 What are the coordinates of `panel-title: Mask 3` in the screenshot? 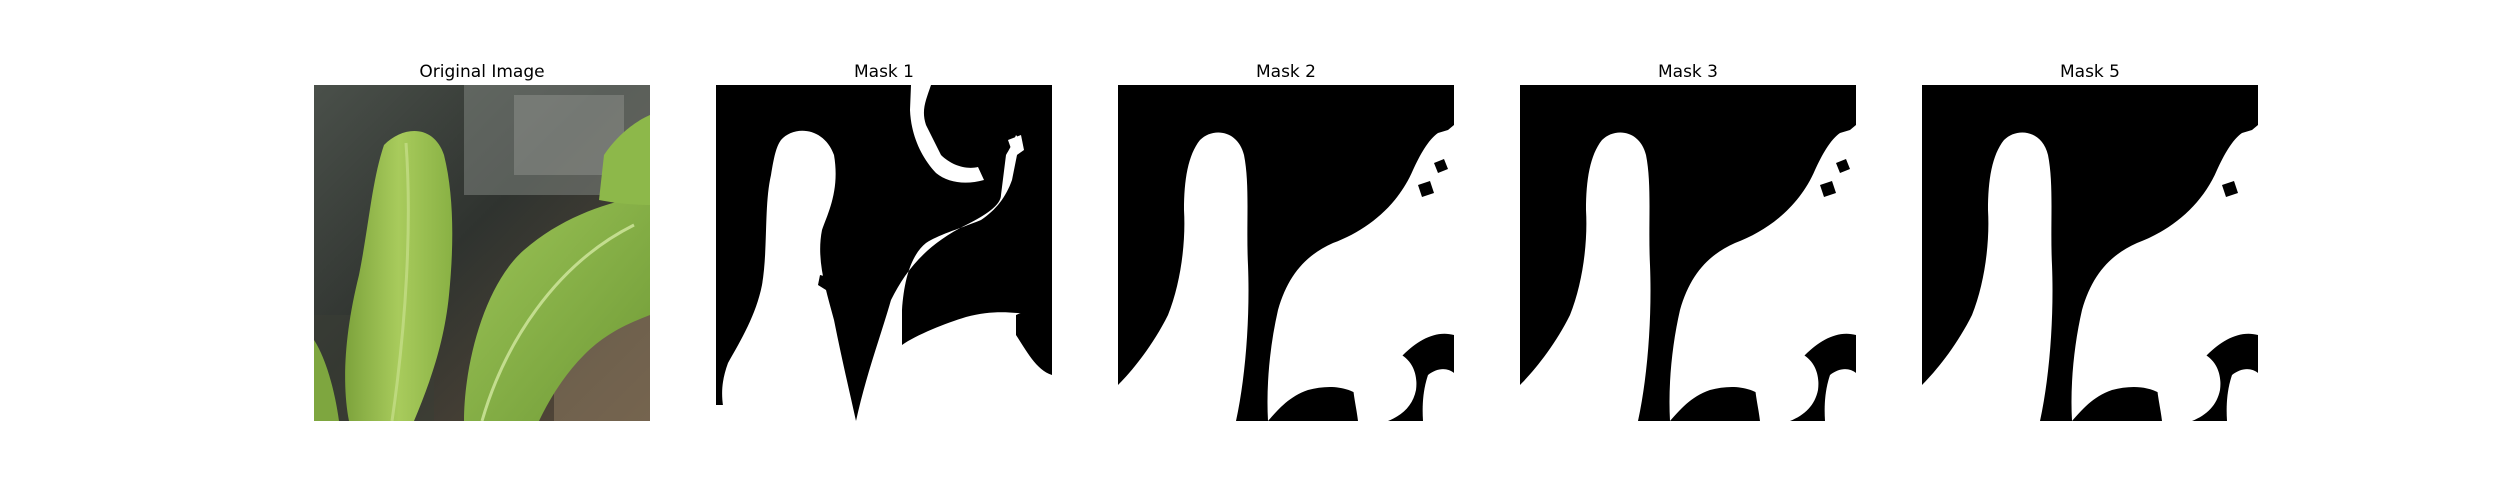 It's located at (1687, 72).